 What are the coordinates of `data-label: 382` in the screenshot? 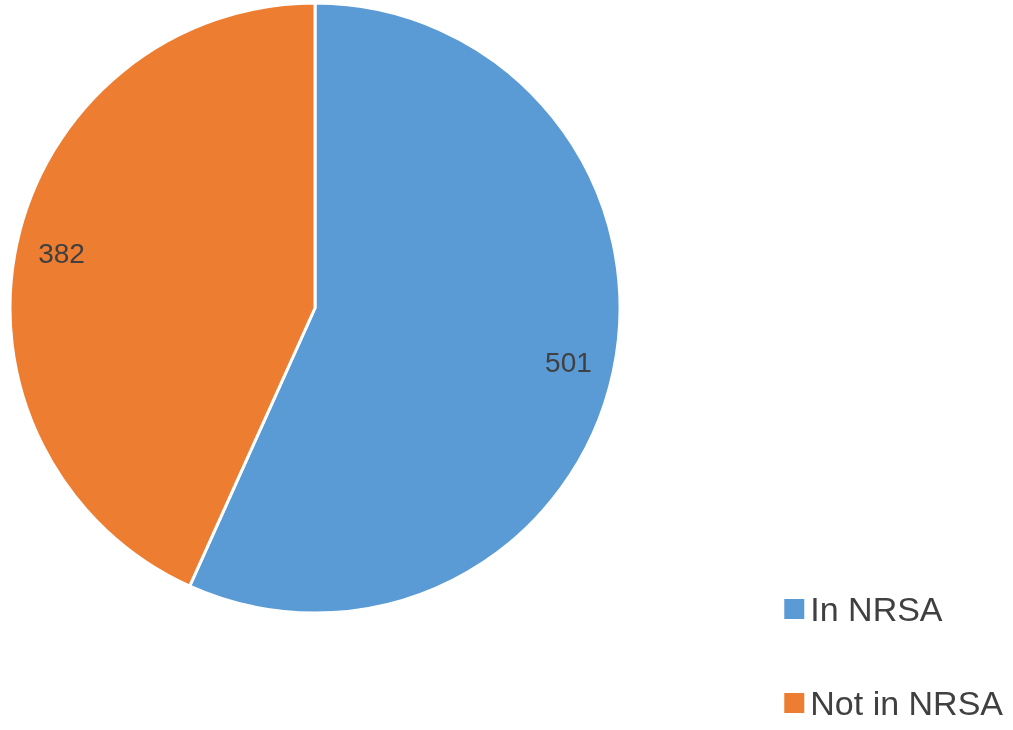 It's located at (61, 254).